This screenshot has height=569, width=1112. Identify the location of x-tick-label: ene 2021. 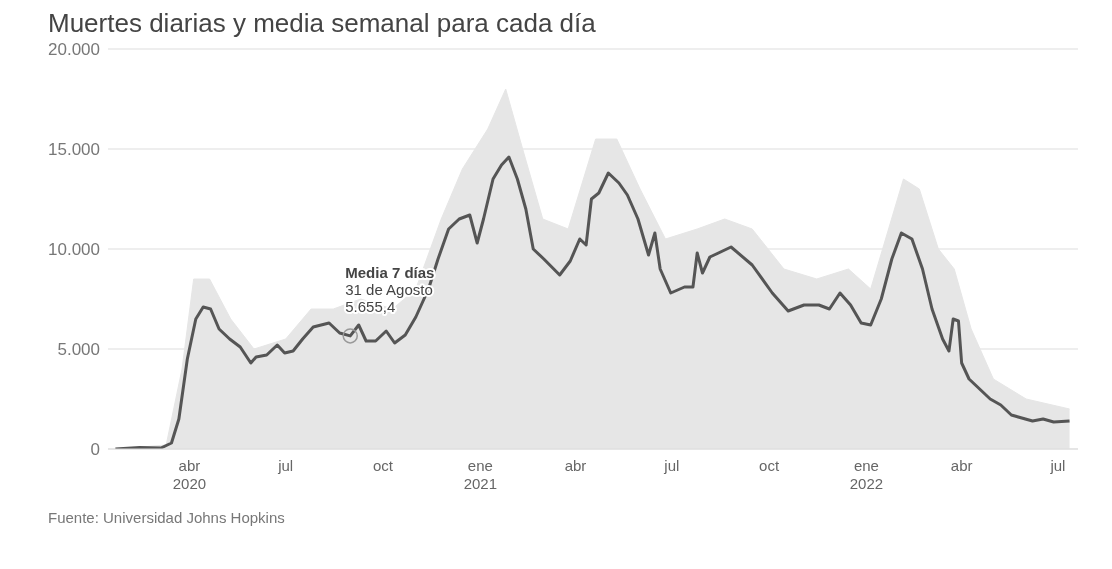
(480, 474).